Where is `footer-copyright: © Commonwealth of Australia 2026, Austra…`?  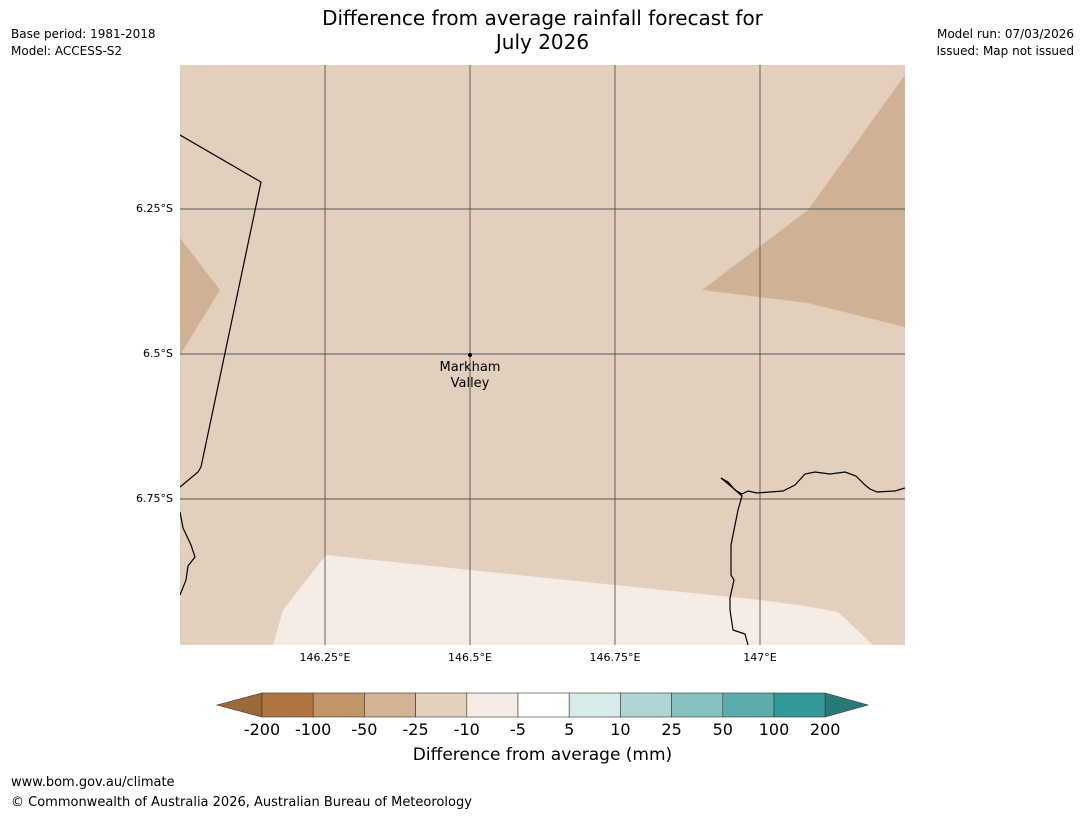
footer-copyright: © Commonwealth of Australia 2026, Austra… is located at coordinates (241, 802).